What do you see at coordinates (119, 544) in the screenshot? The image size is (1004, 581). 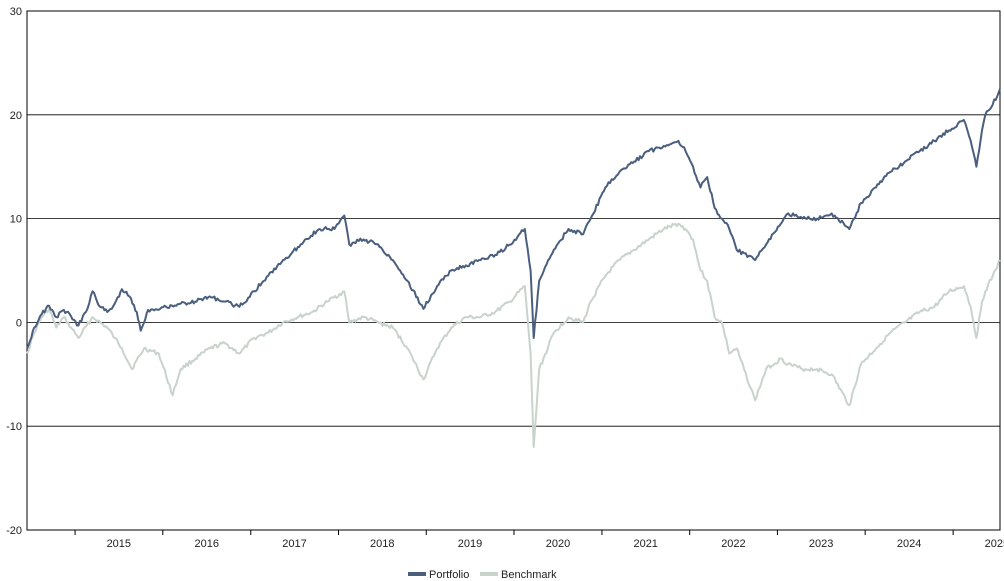 I see `x-tick-label: 2015` at bounding box center [119, 544].